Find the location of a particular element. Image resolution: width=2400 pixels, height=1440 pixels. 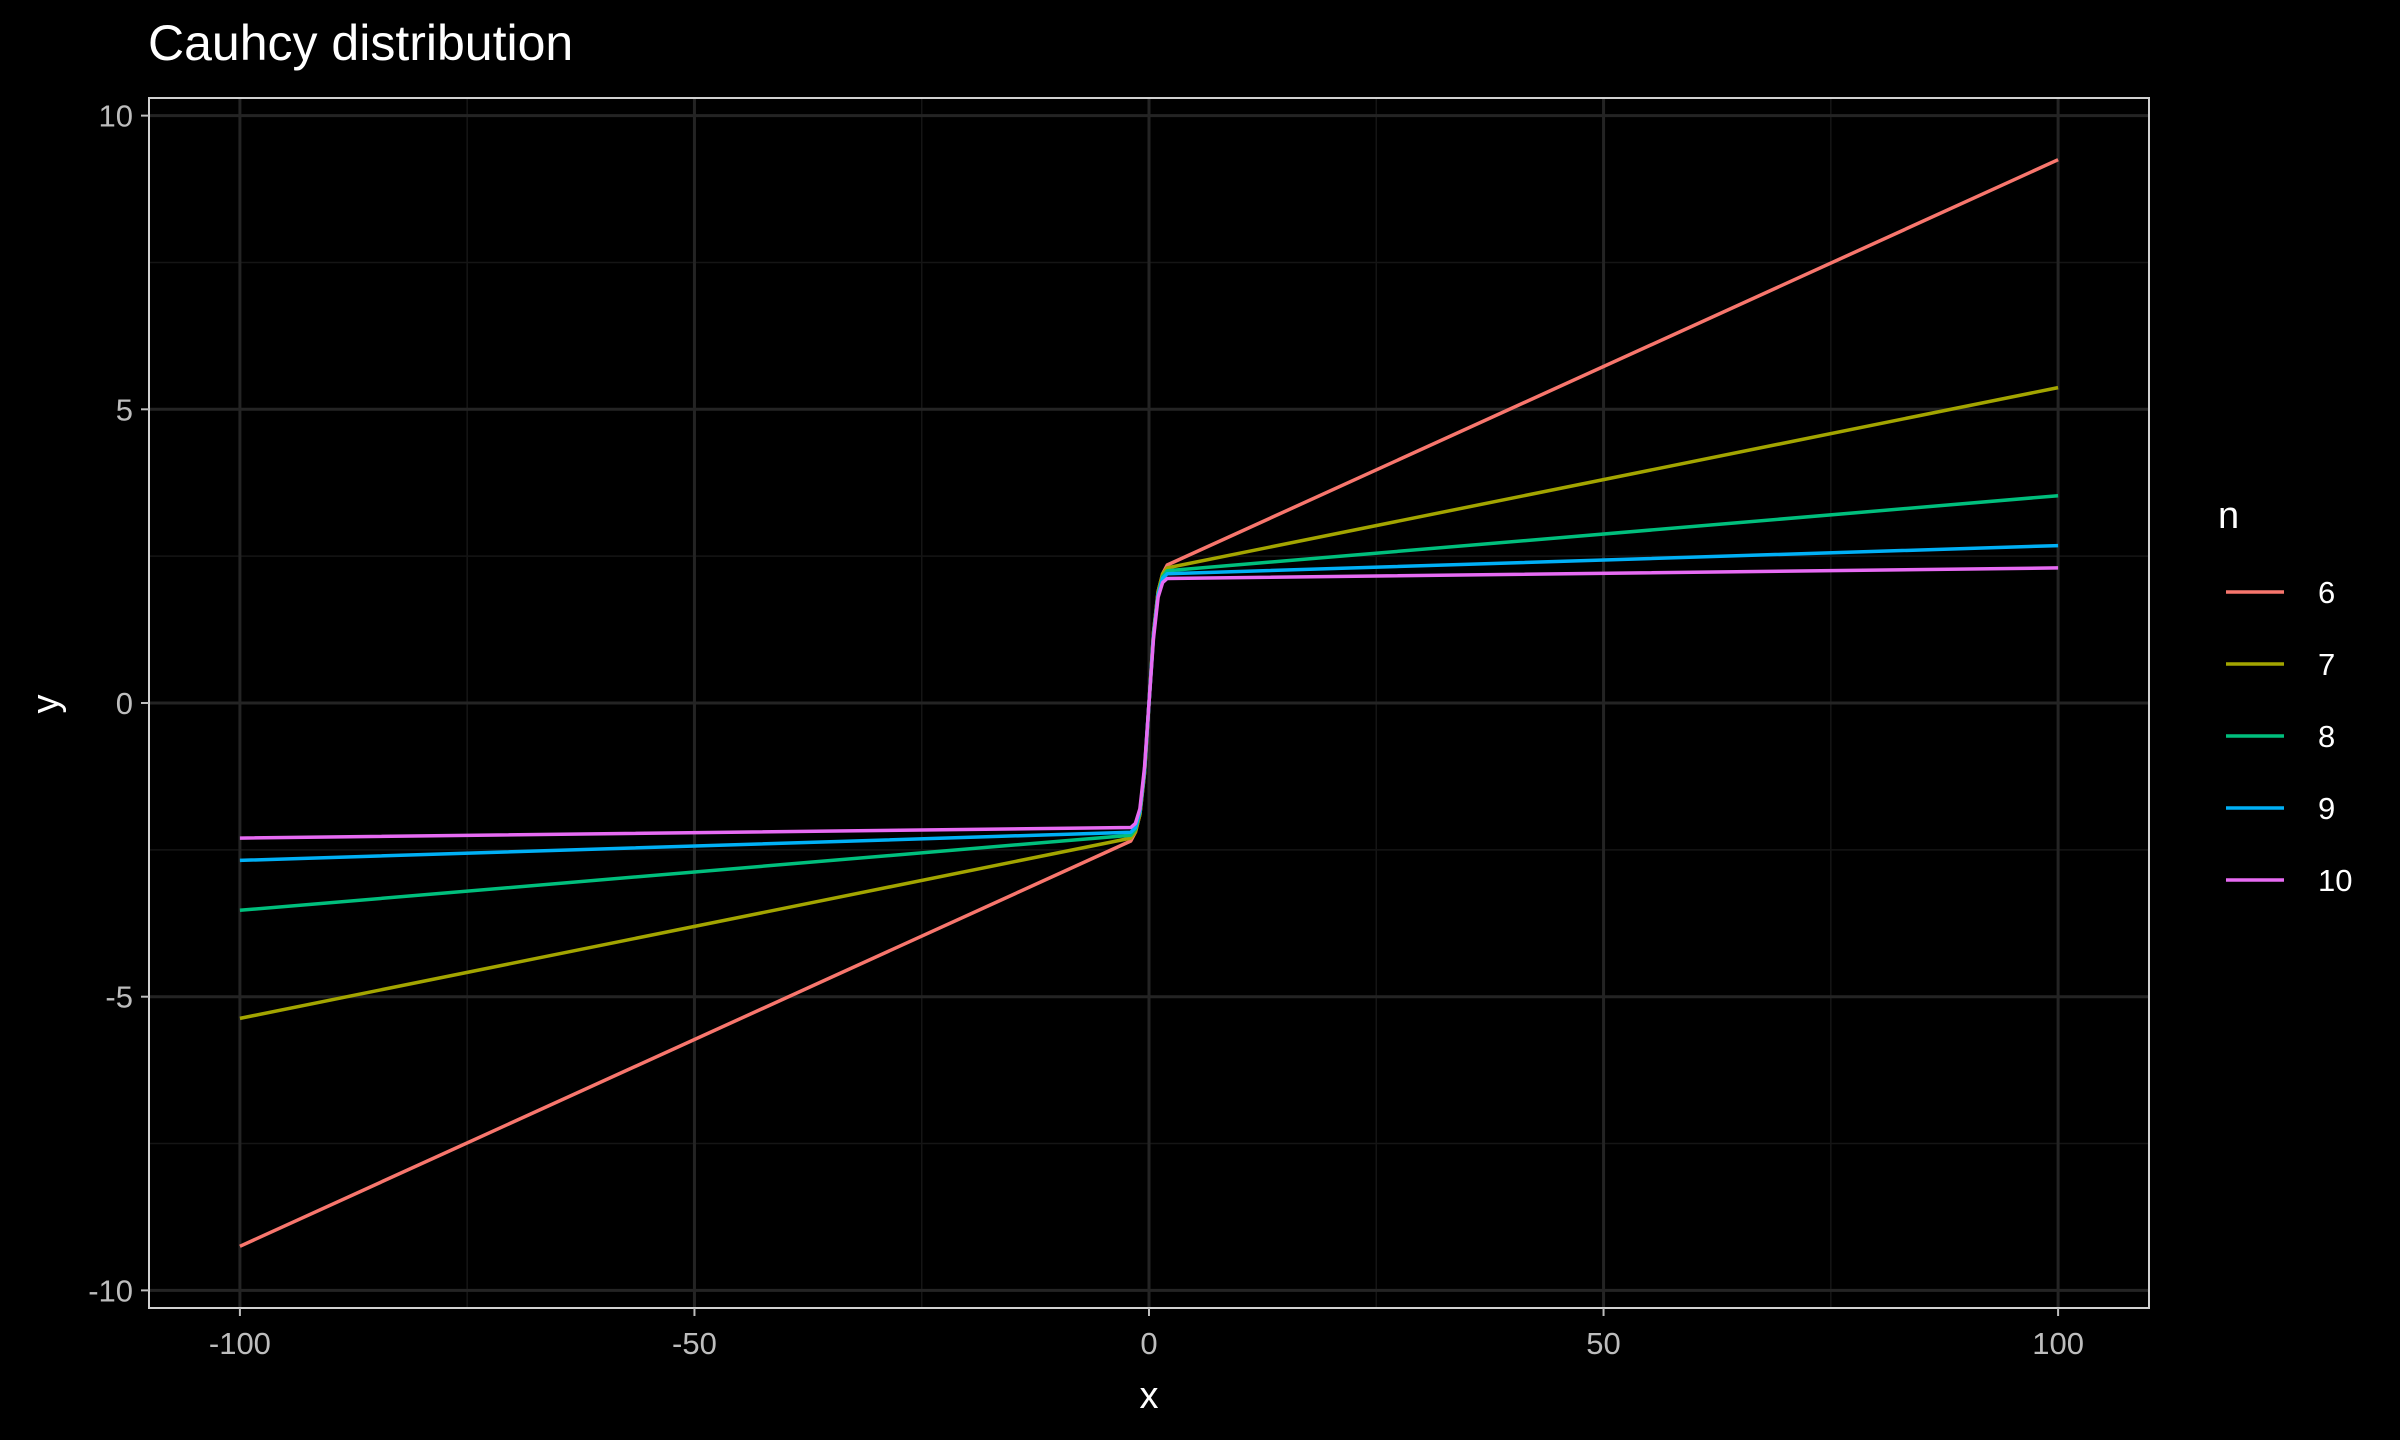

legend-item: 9 is located at coordinates (2280, 808).